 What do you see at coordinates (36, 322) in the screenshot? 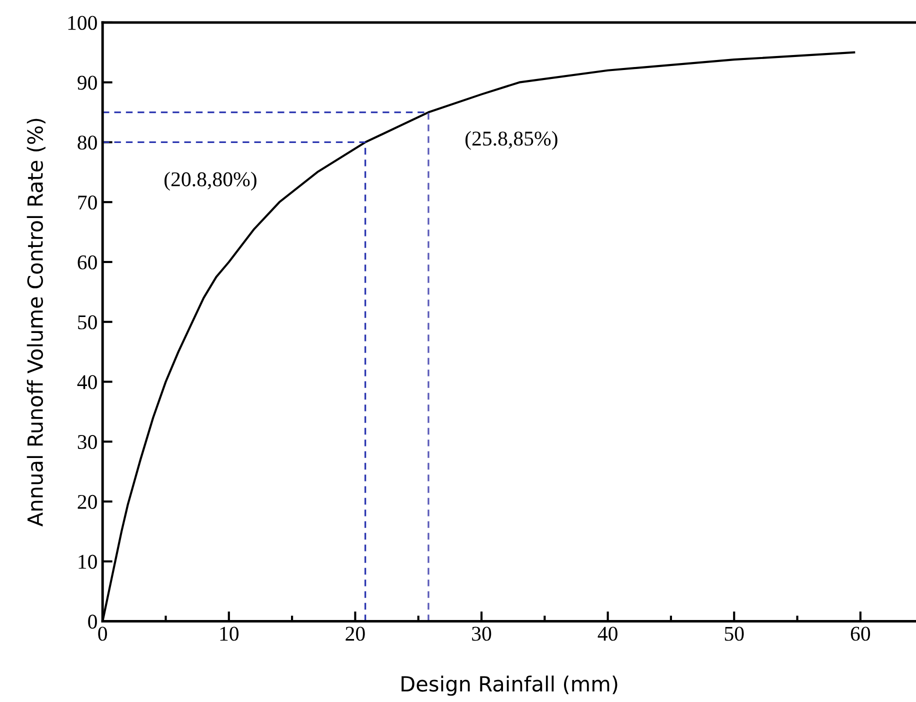
I see `y-axis-title: Annual Runoff Volume Control Rate (%)` at bounding box center [36, 322].